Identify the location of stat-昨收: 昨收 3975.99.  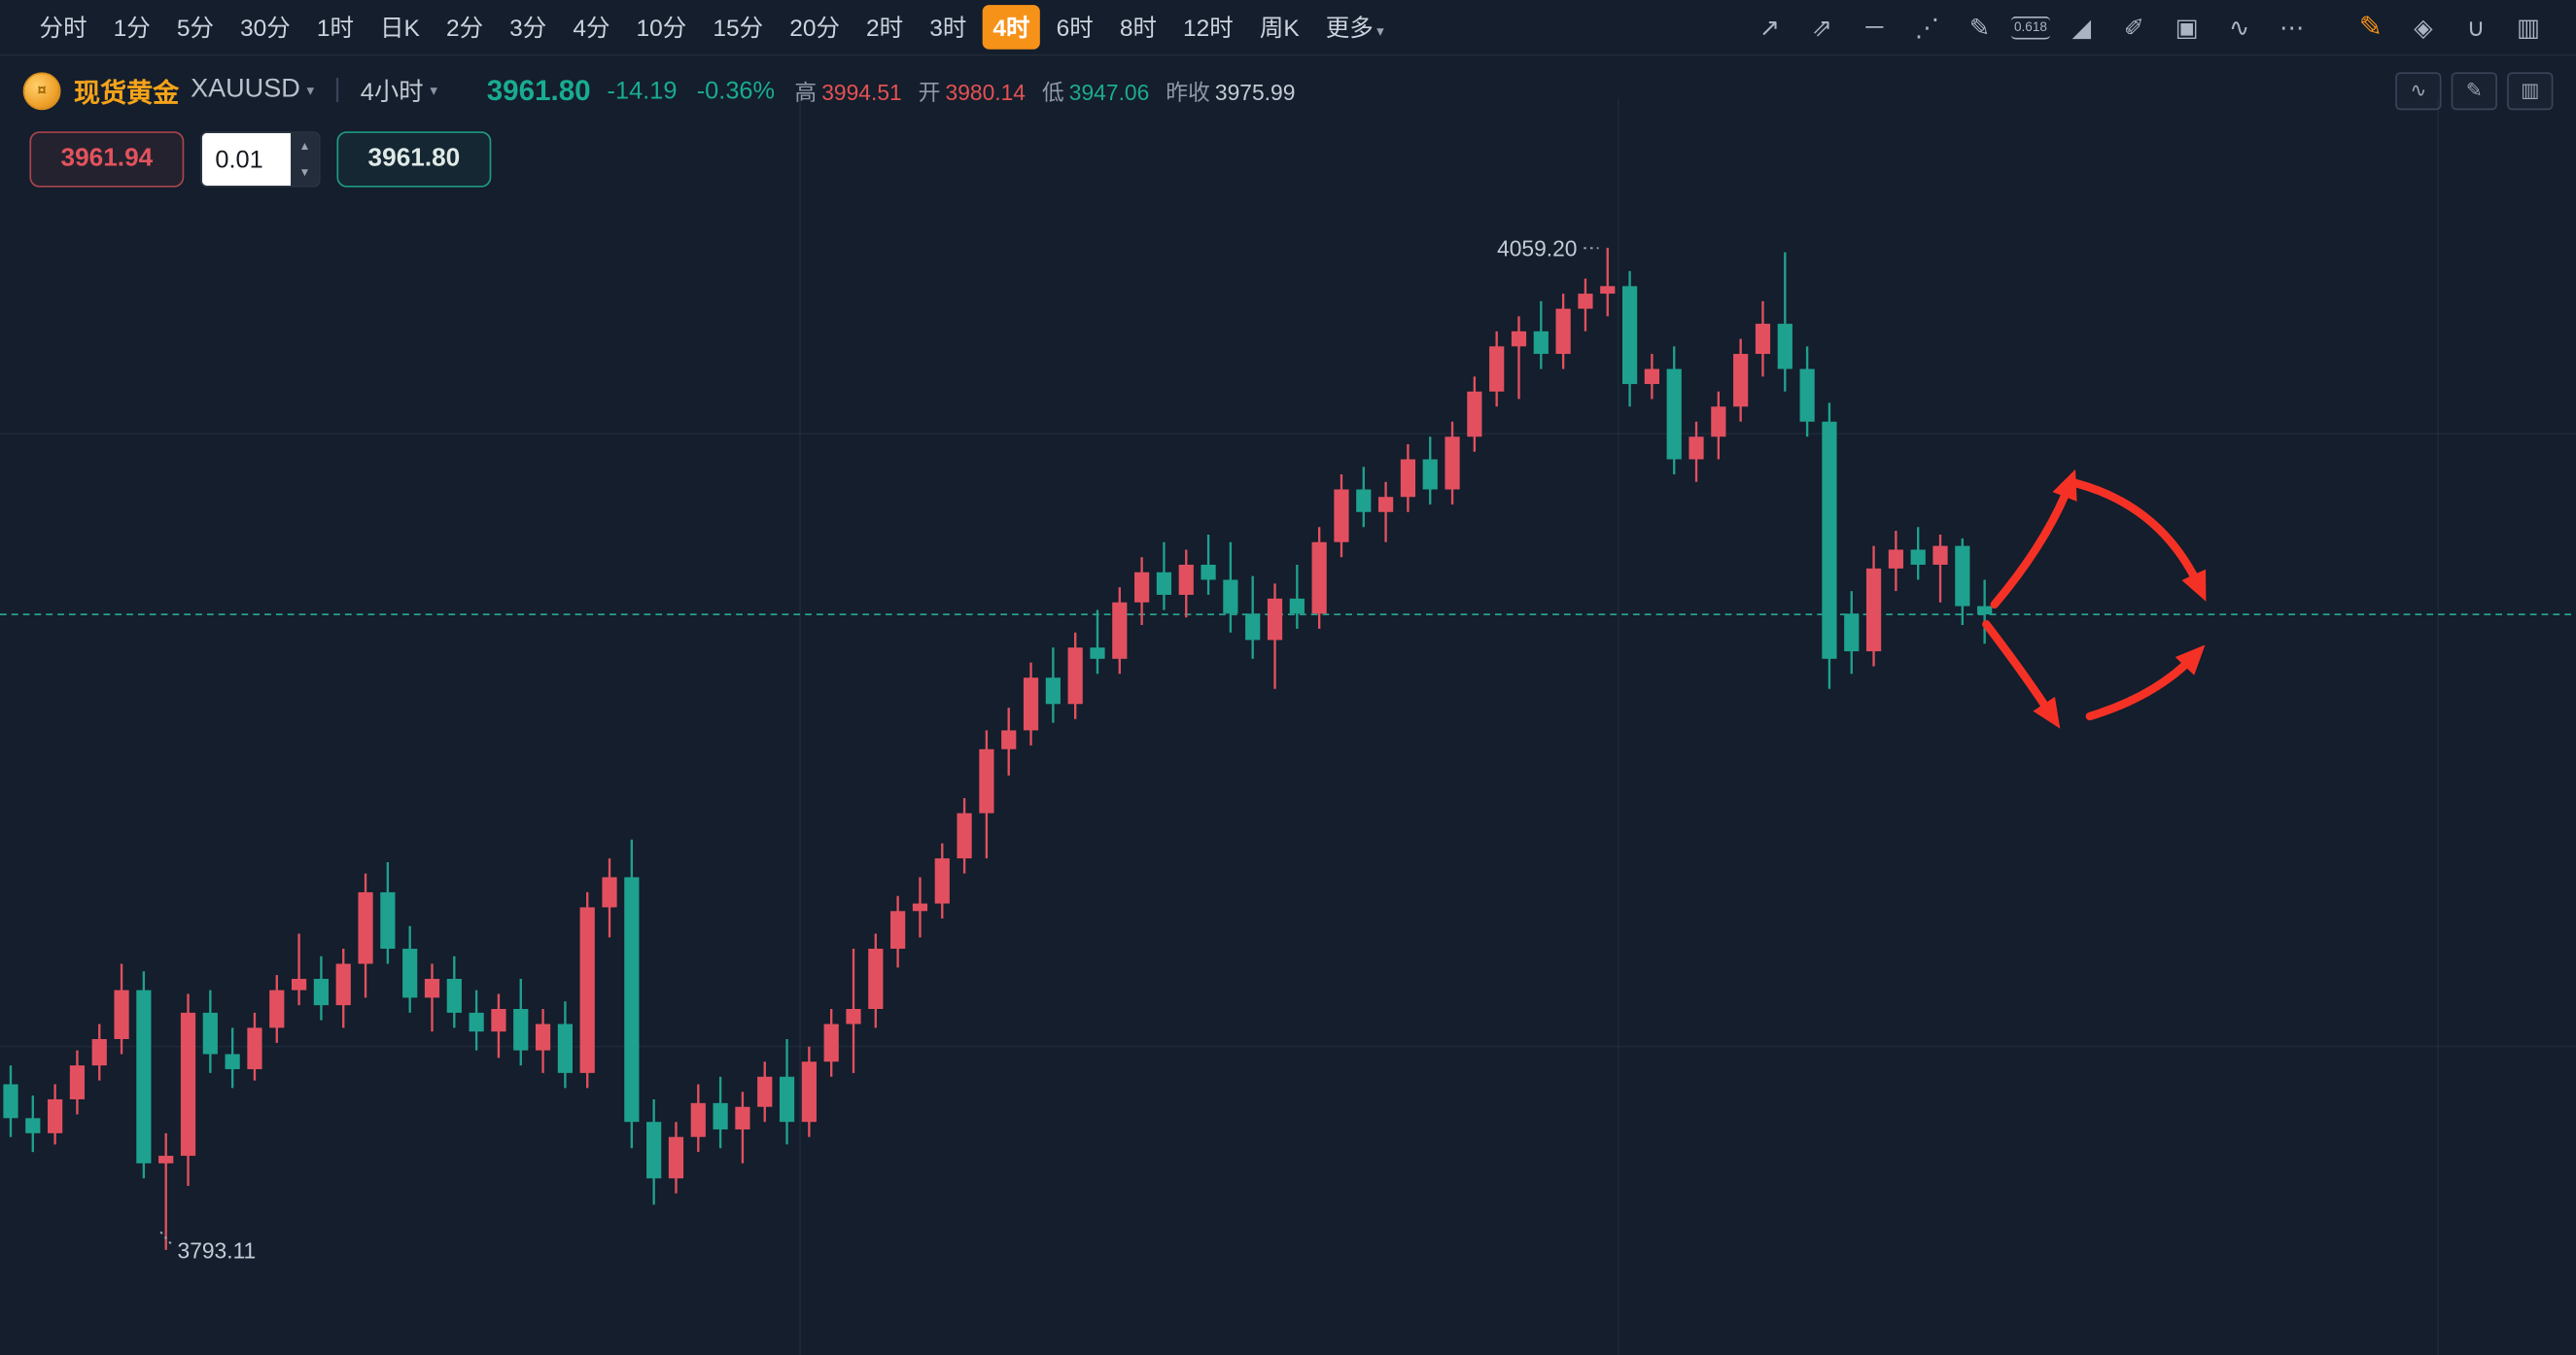
(1230, 90).